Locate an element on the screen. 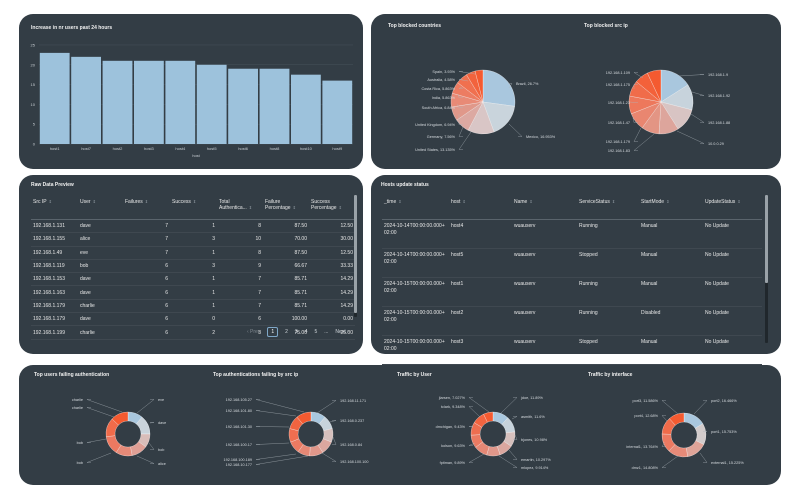 The image size is (800, 500). slice-label: charlie is located at coordinates (77, 400).